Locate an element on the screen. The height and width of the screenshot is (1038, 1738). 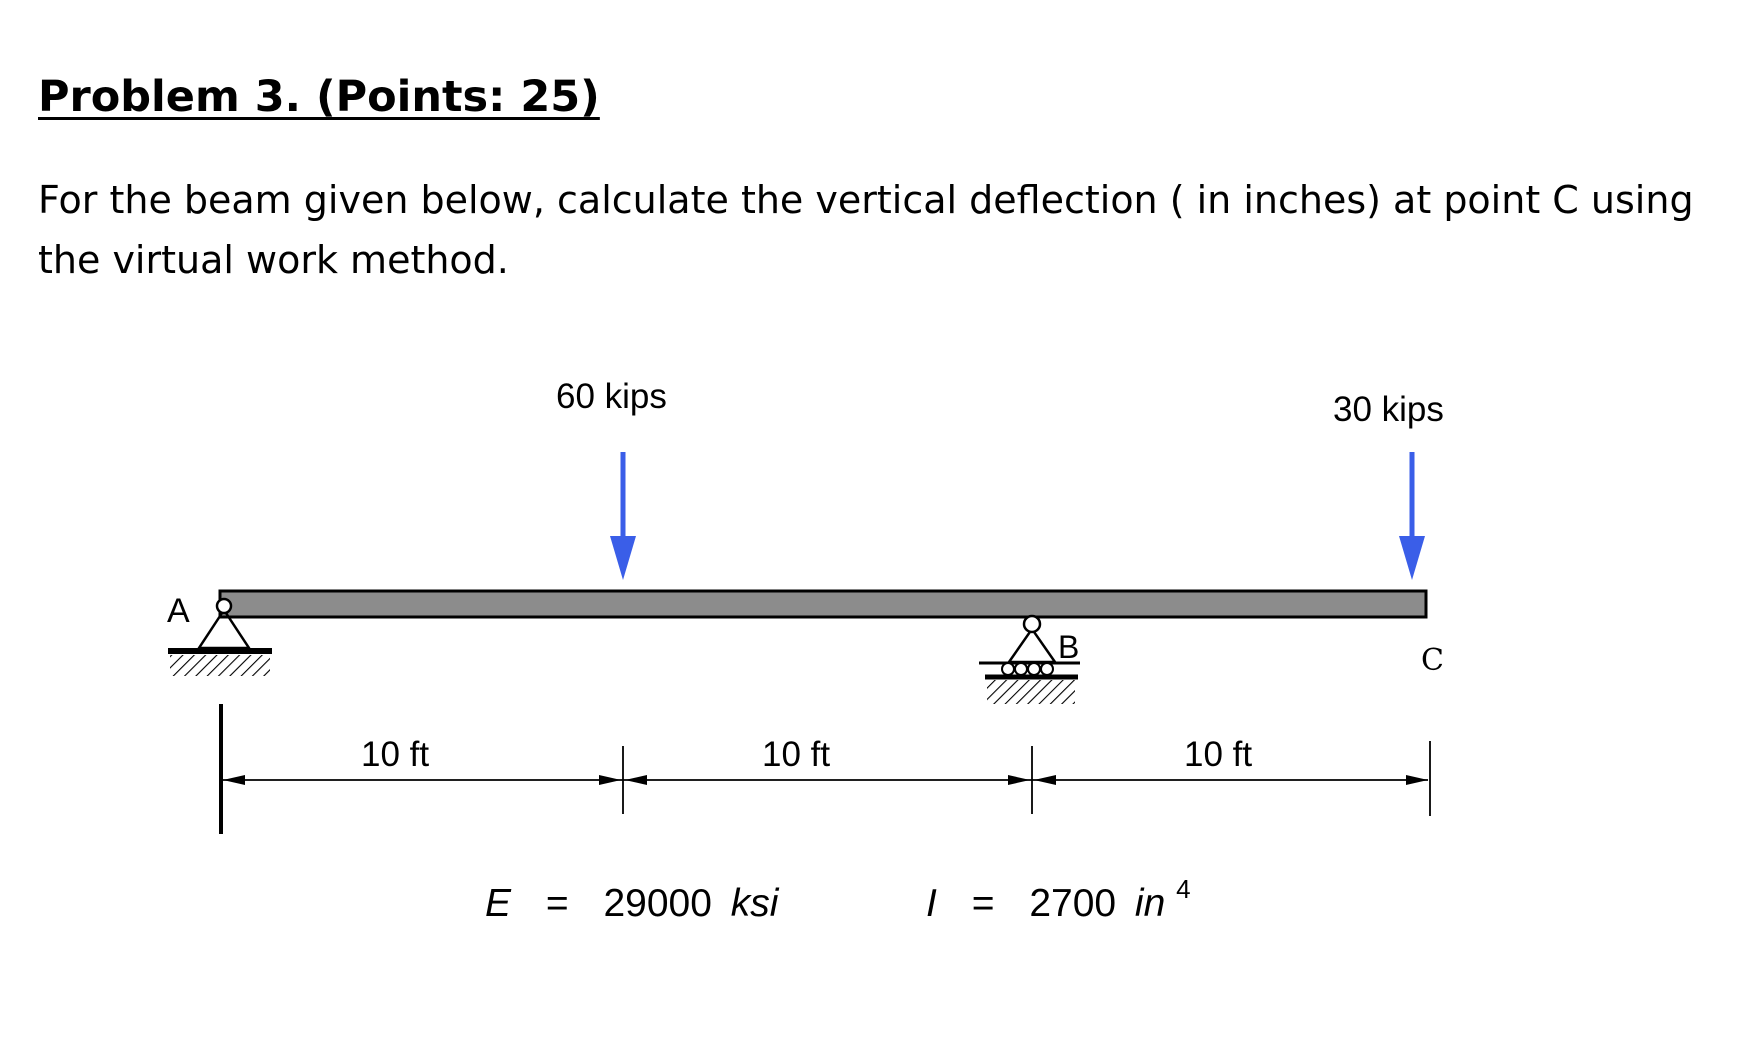
load-label-30-kips: 30 kips is located at coordinates (1388, 409).